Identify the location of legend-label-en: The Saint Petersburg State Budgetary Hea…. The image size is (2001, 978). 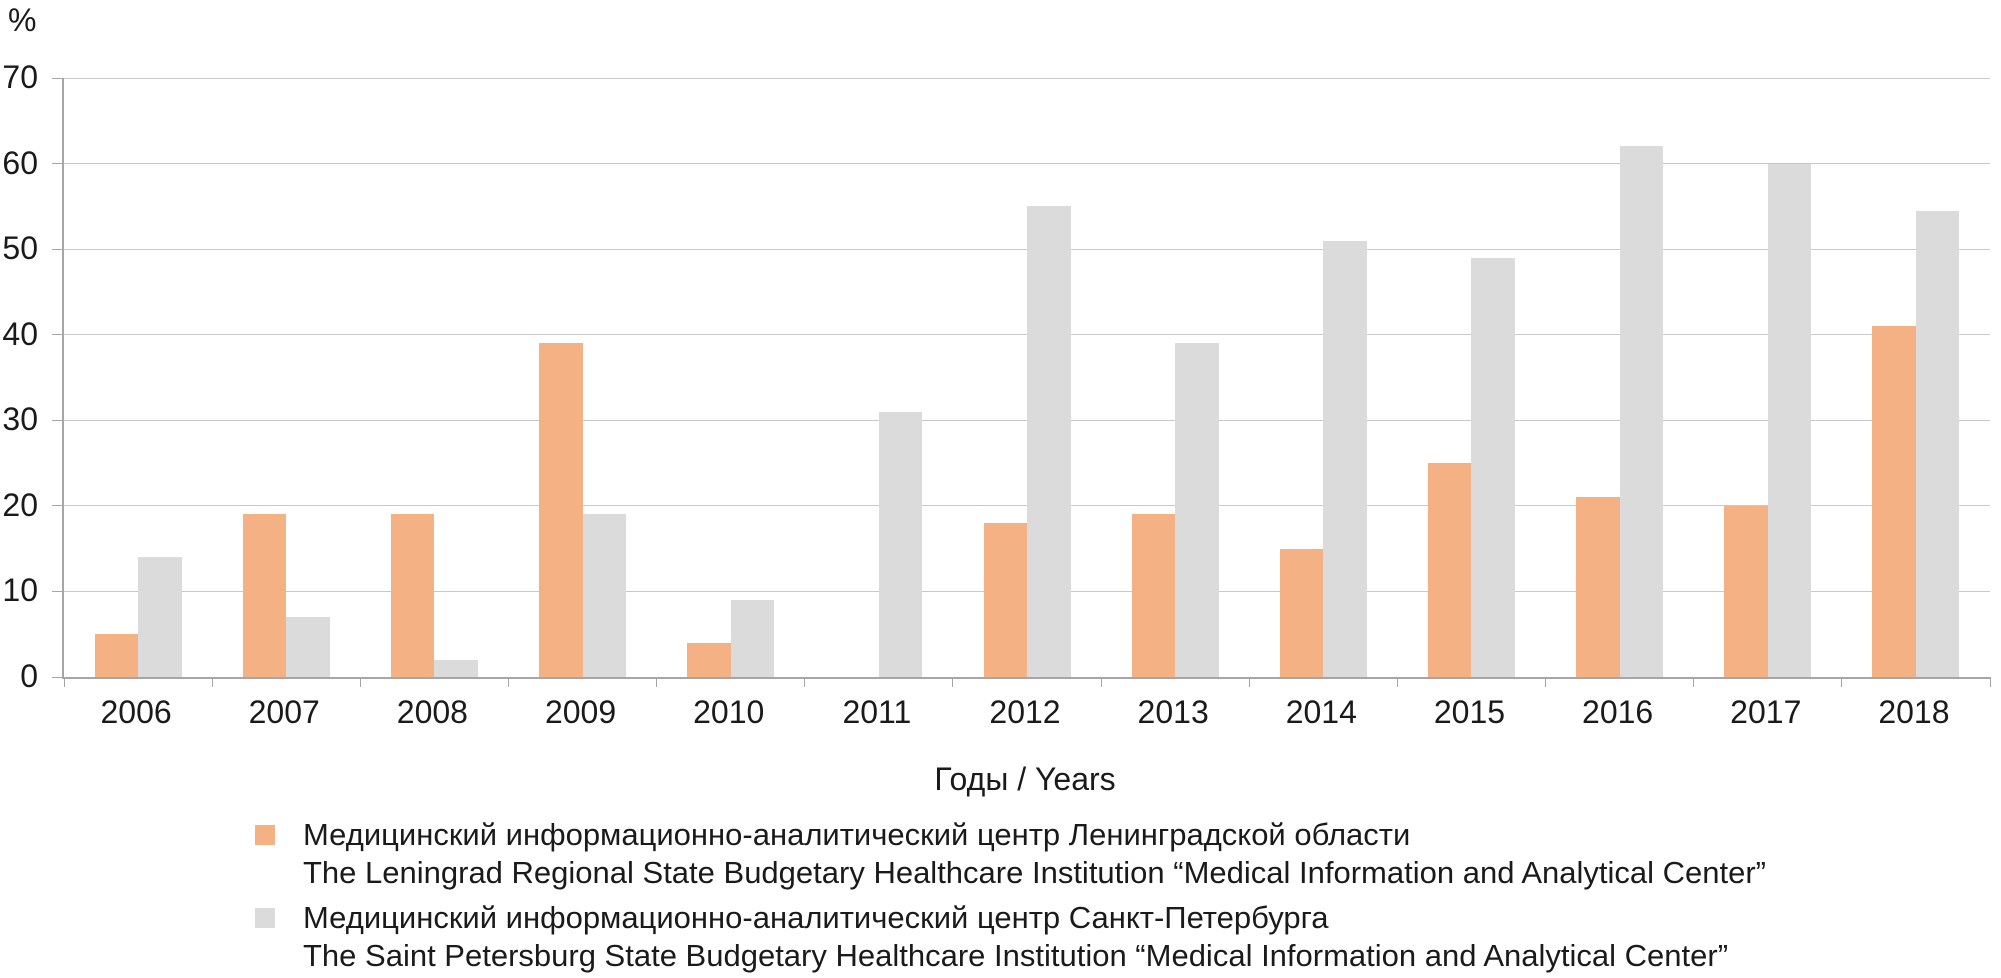
(1016, 955).